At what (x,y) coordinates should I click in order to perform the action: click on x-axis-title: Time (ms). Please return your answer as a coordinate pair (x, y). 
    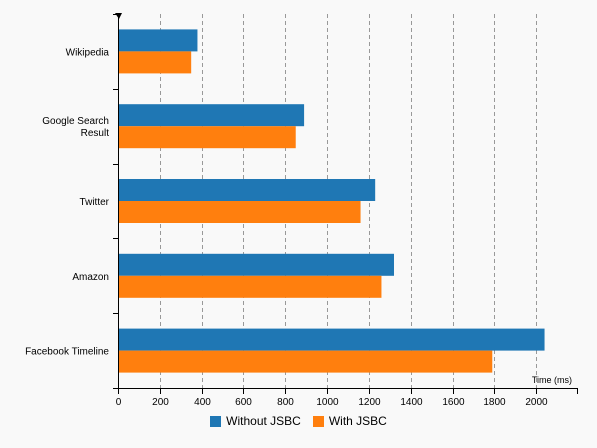
    Looking at the image, I should click on (552, 380).